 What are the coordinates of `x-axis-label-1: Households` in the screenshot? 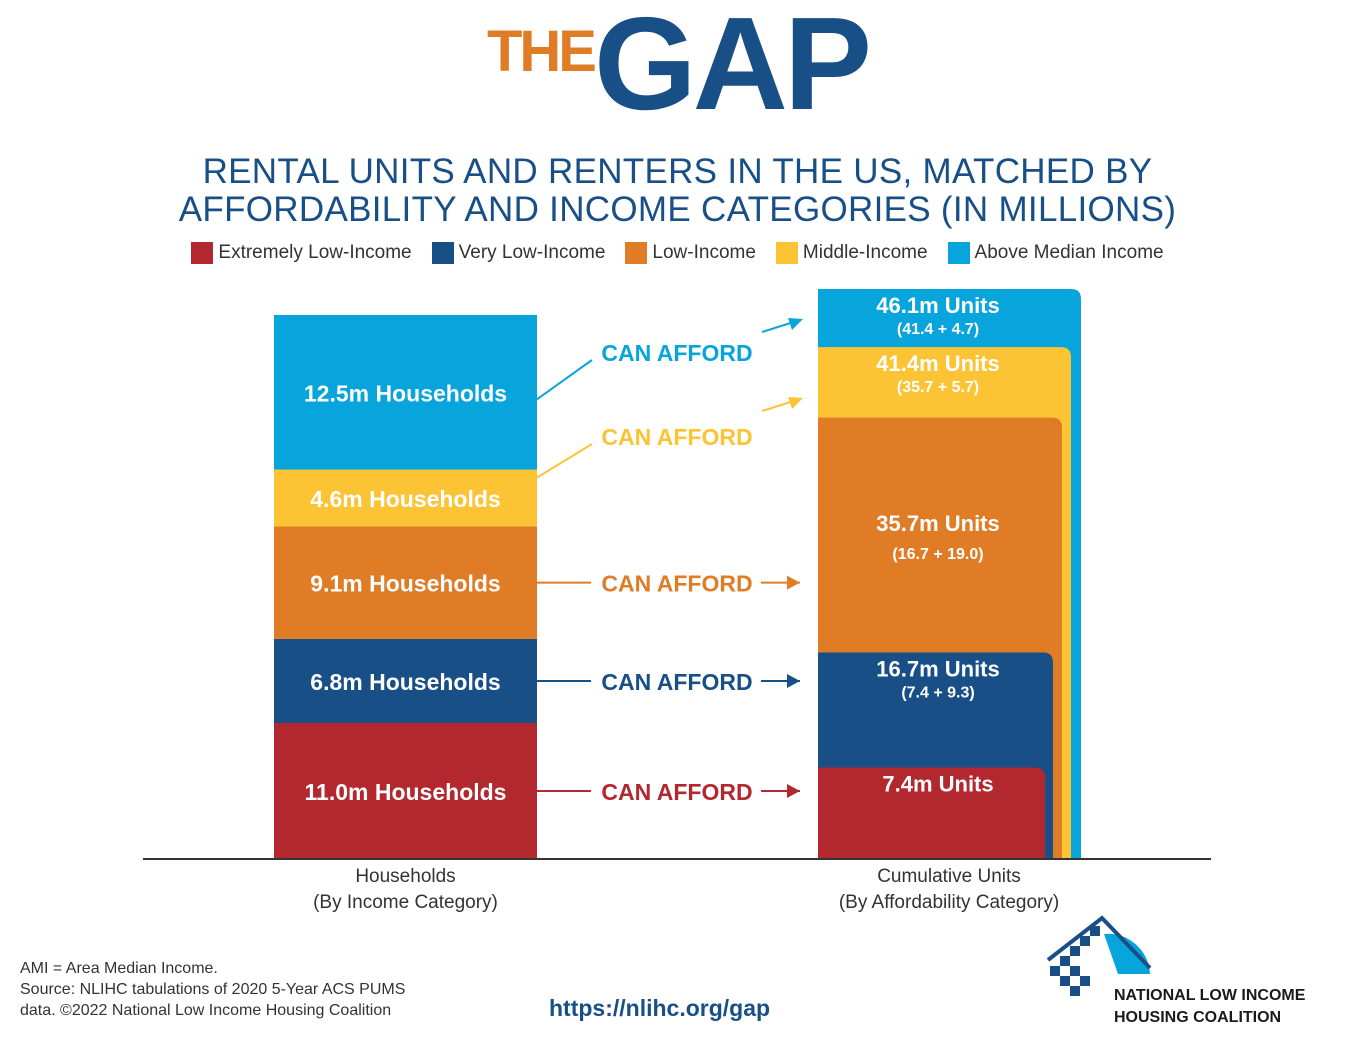 It's located at (405, 876).